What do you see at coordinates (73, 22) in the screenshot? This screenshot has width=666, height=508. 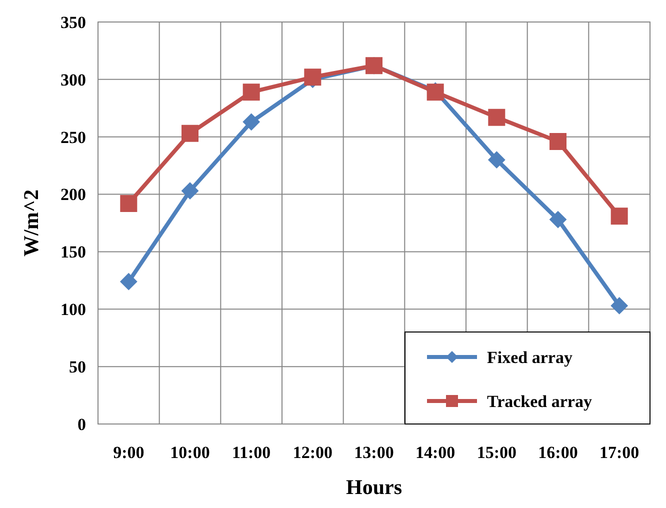 I see `y-tick-label: 350` at bounding box center [73, 22].